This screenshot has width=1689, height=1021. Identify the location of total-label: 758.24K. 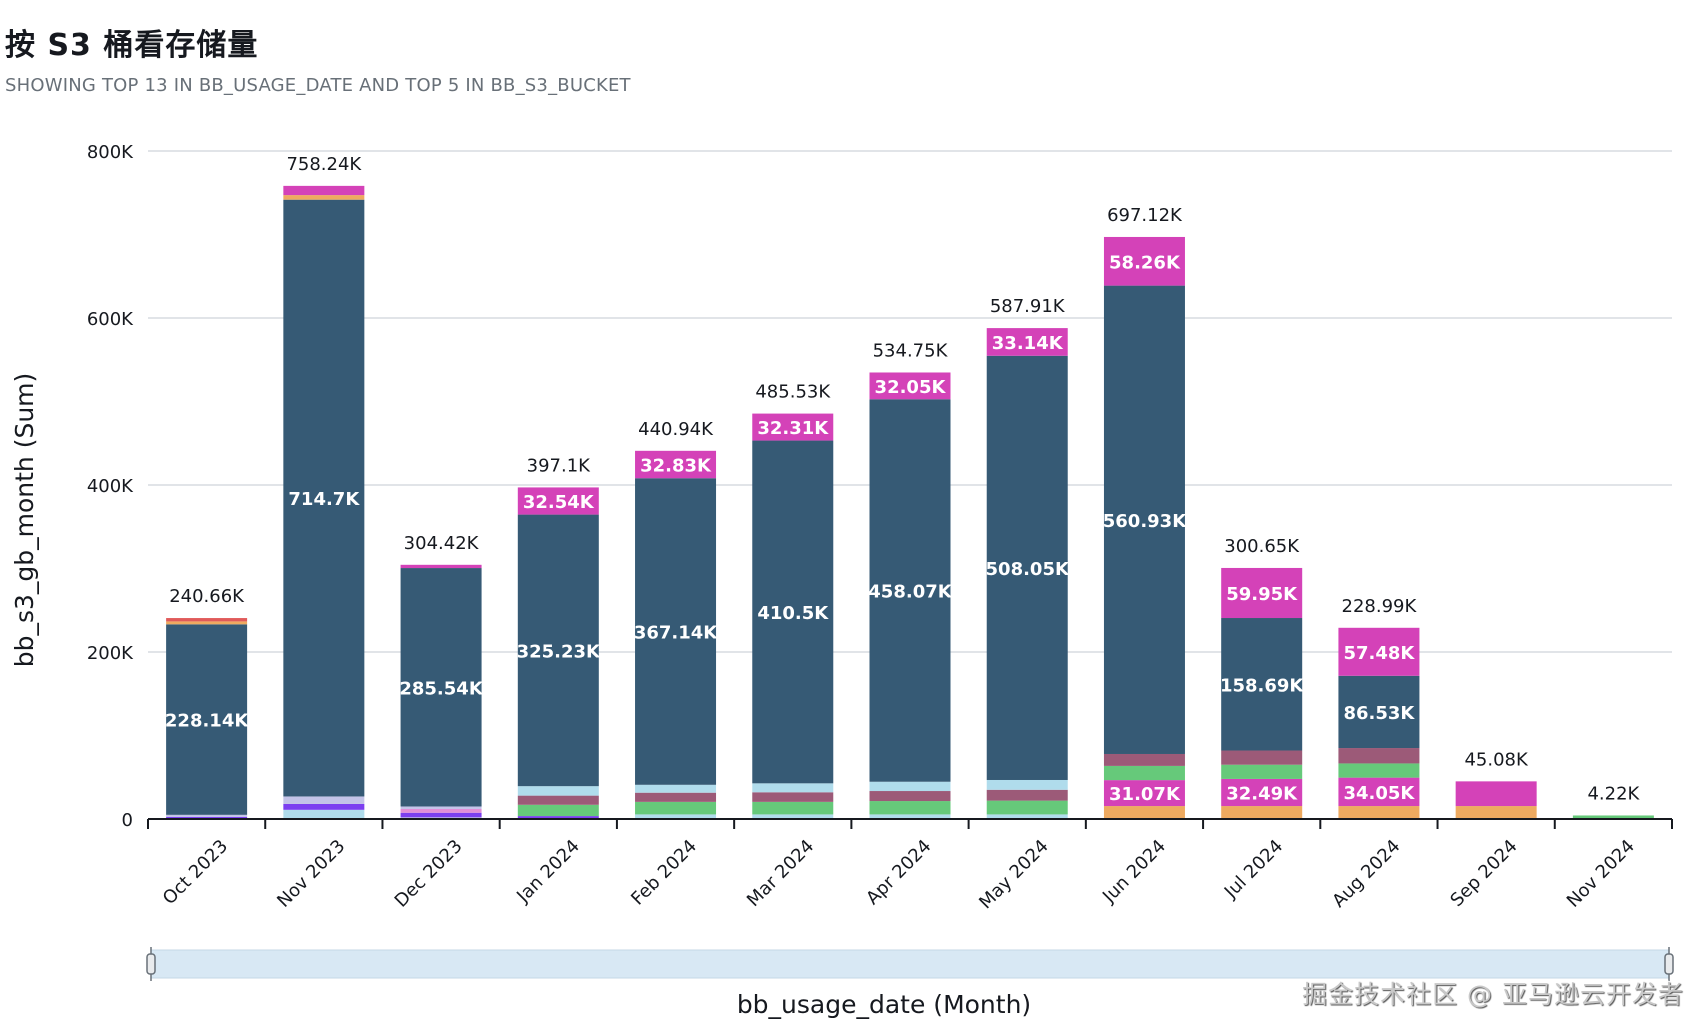
(324, 164).